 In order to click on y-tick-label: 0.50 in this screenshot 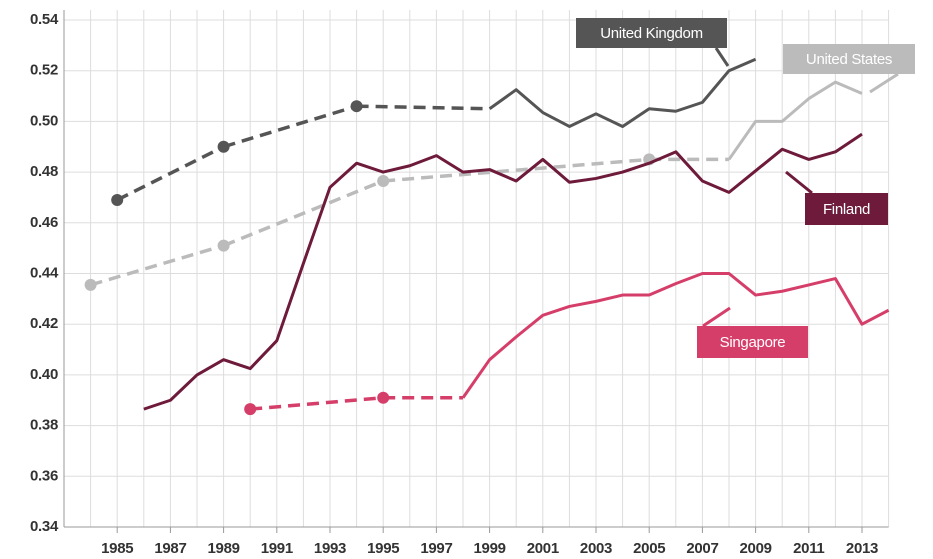, I will do `click(44, 120)`.